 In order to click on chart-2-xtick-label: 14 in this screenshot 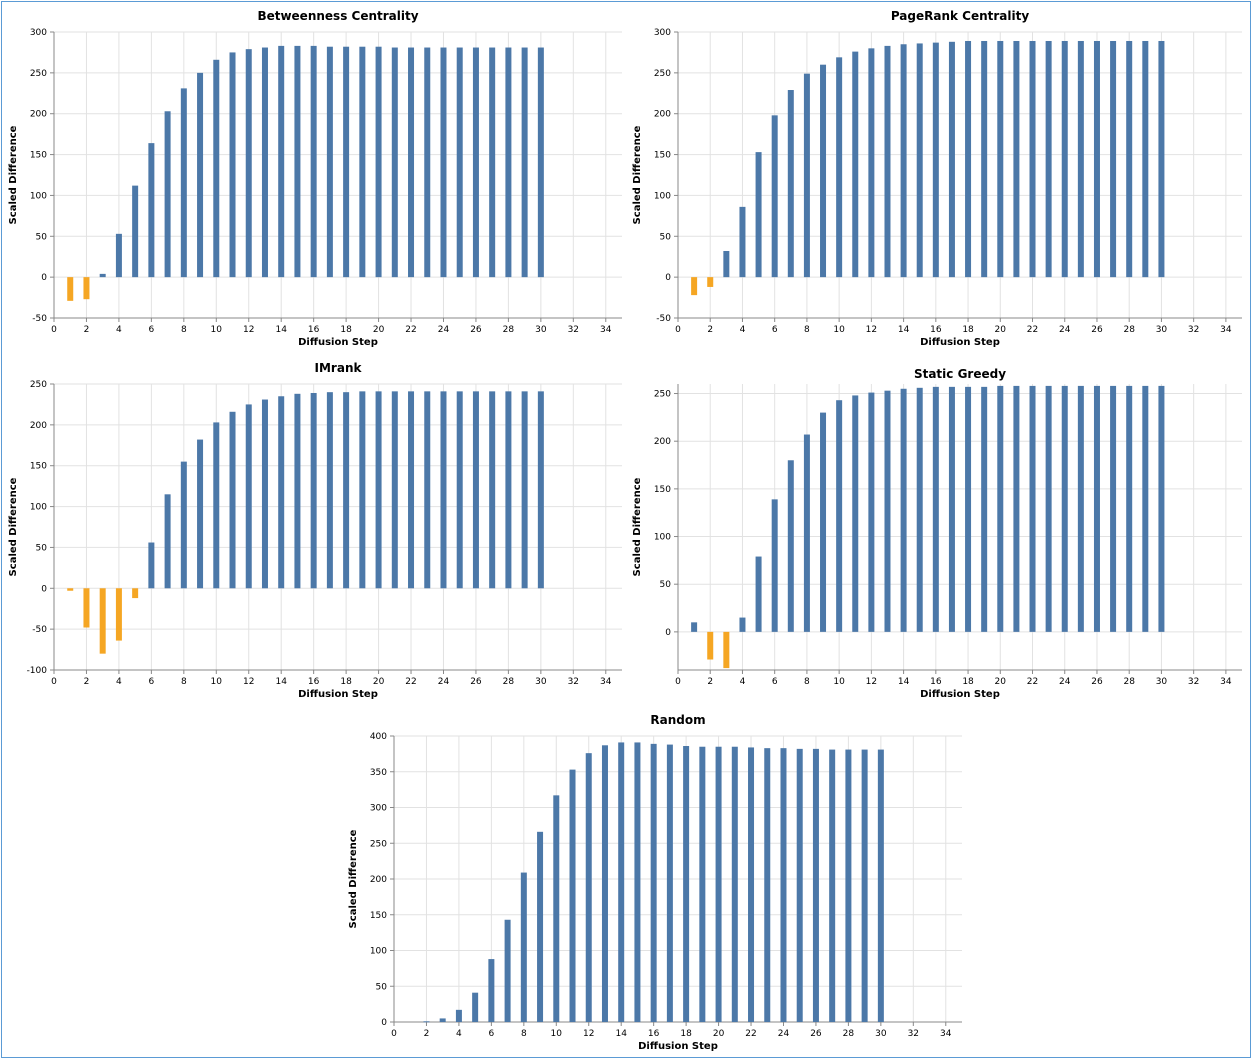, I will do `click(281, 682)`.